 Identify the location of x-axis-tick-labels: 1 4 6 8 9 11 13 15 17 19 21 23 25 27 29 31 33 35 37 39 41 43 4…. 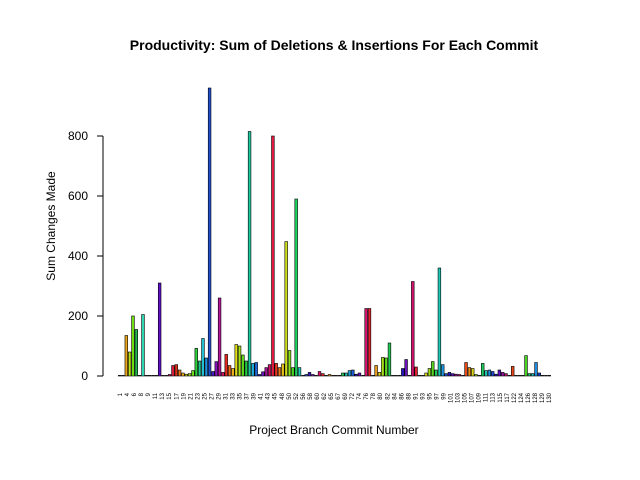
(335, 397).